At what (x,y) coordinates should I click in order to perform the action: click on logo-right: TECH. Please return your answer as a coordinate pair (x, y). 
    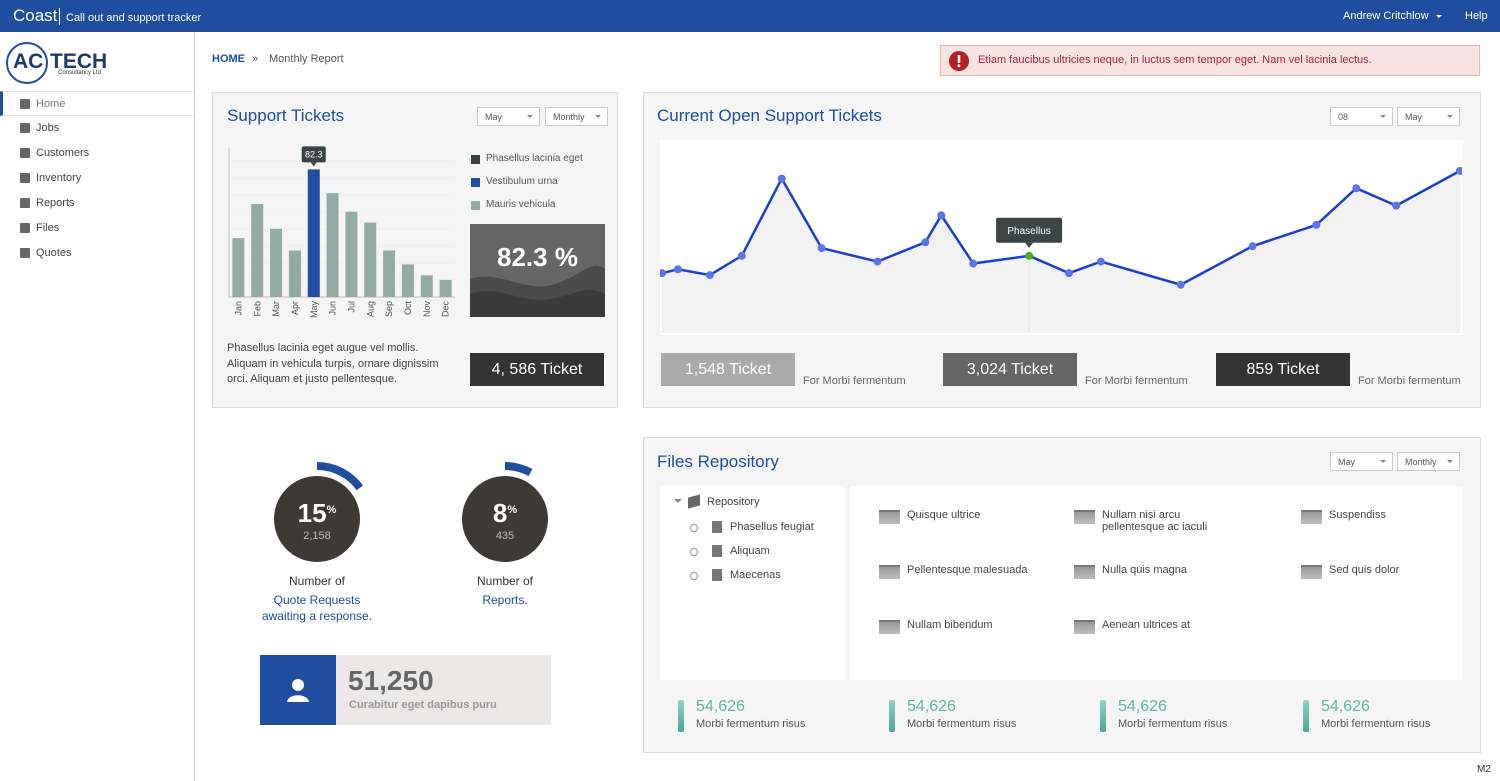
    Looking at the image, I should click on (79, 61).